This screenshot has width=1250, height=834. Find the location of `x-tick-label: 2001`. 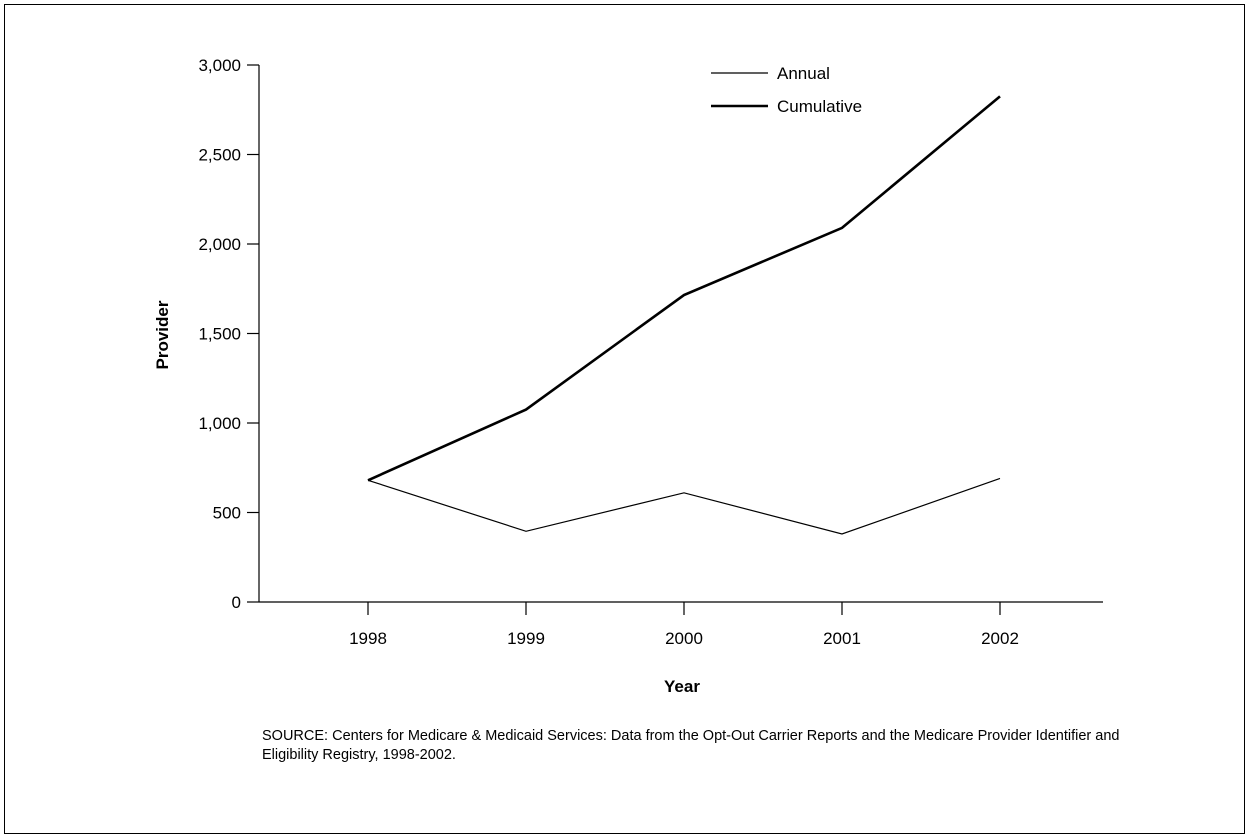

x-tick-label: 2001 is located at coordinates (842, 638).